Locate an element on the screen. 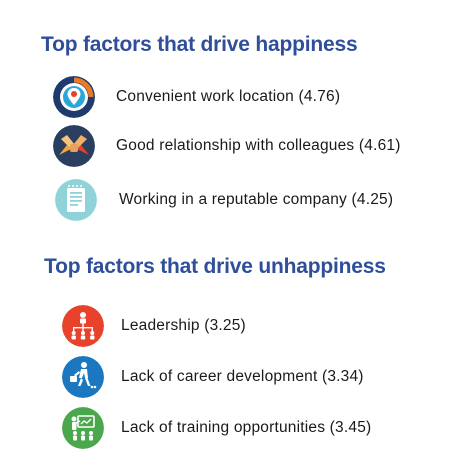 This screenshot has width=464, height=472. unhappiness-item-leadership: Leadership (3.25) is located at coordinates (232, 326).